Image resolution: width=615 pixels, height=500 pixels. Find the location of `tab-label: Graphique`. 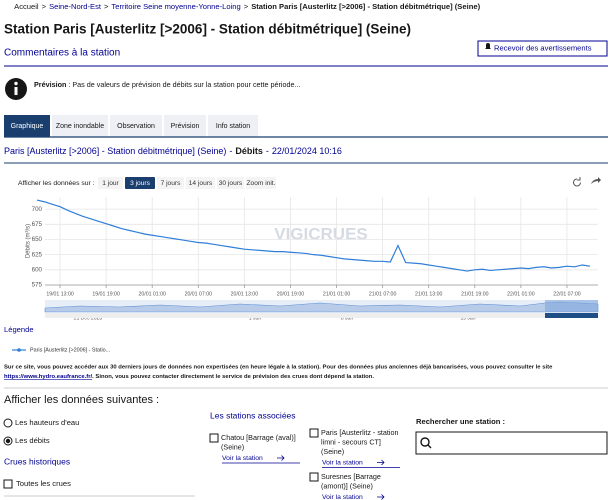

tab-label: Graphique is located at coordinates (27, 126).